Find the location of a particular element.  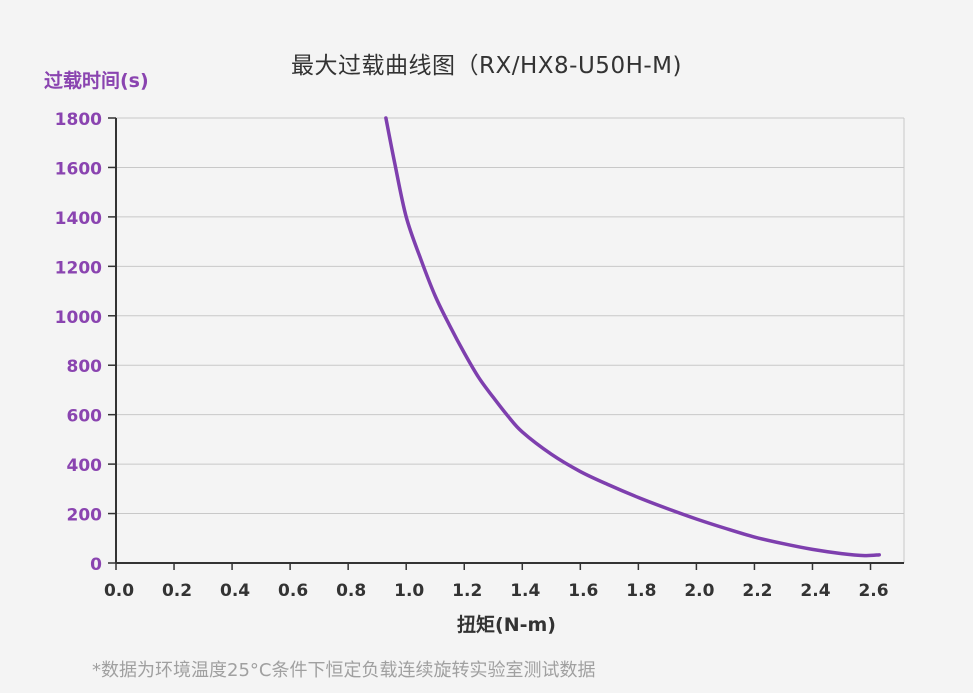

y-tick-label: 0 is located at coordinates (96, 565).